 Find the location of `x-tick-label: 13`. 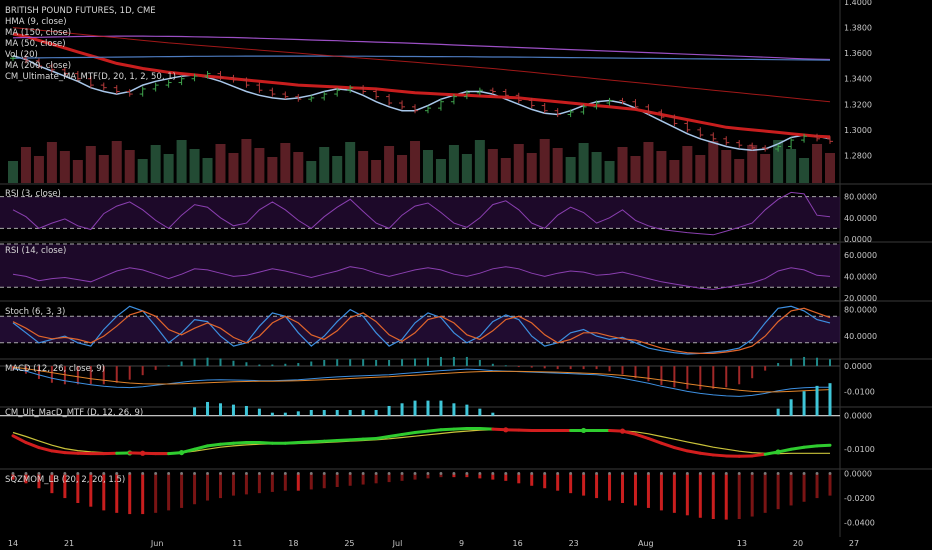

x-tick-label: 13 is located at coordinates (742, 543).